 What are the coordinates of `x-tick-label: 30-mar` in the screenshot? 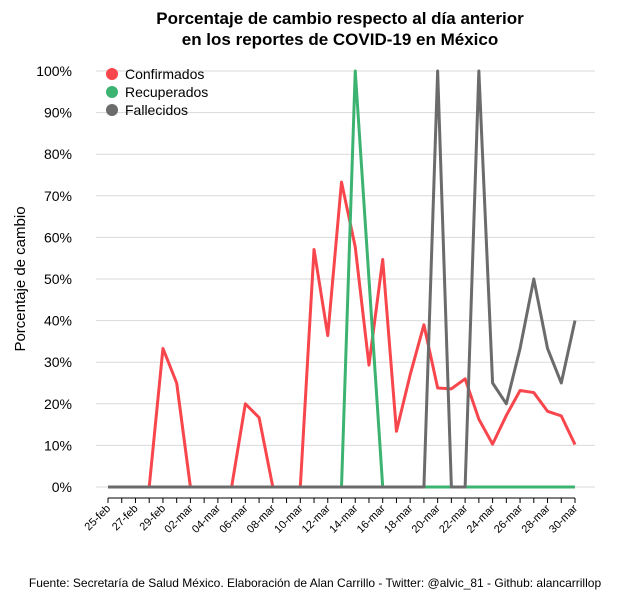 It's located at (563, 518).